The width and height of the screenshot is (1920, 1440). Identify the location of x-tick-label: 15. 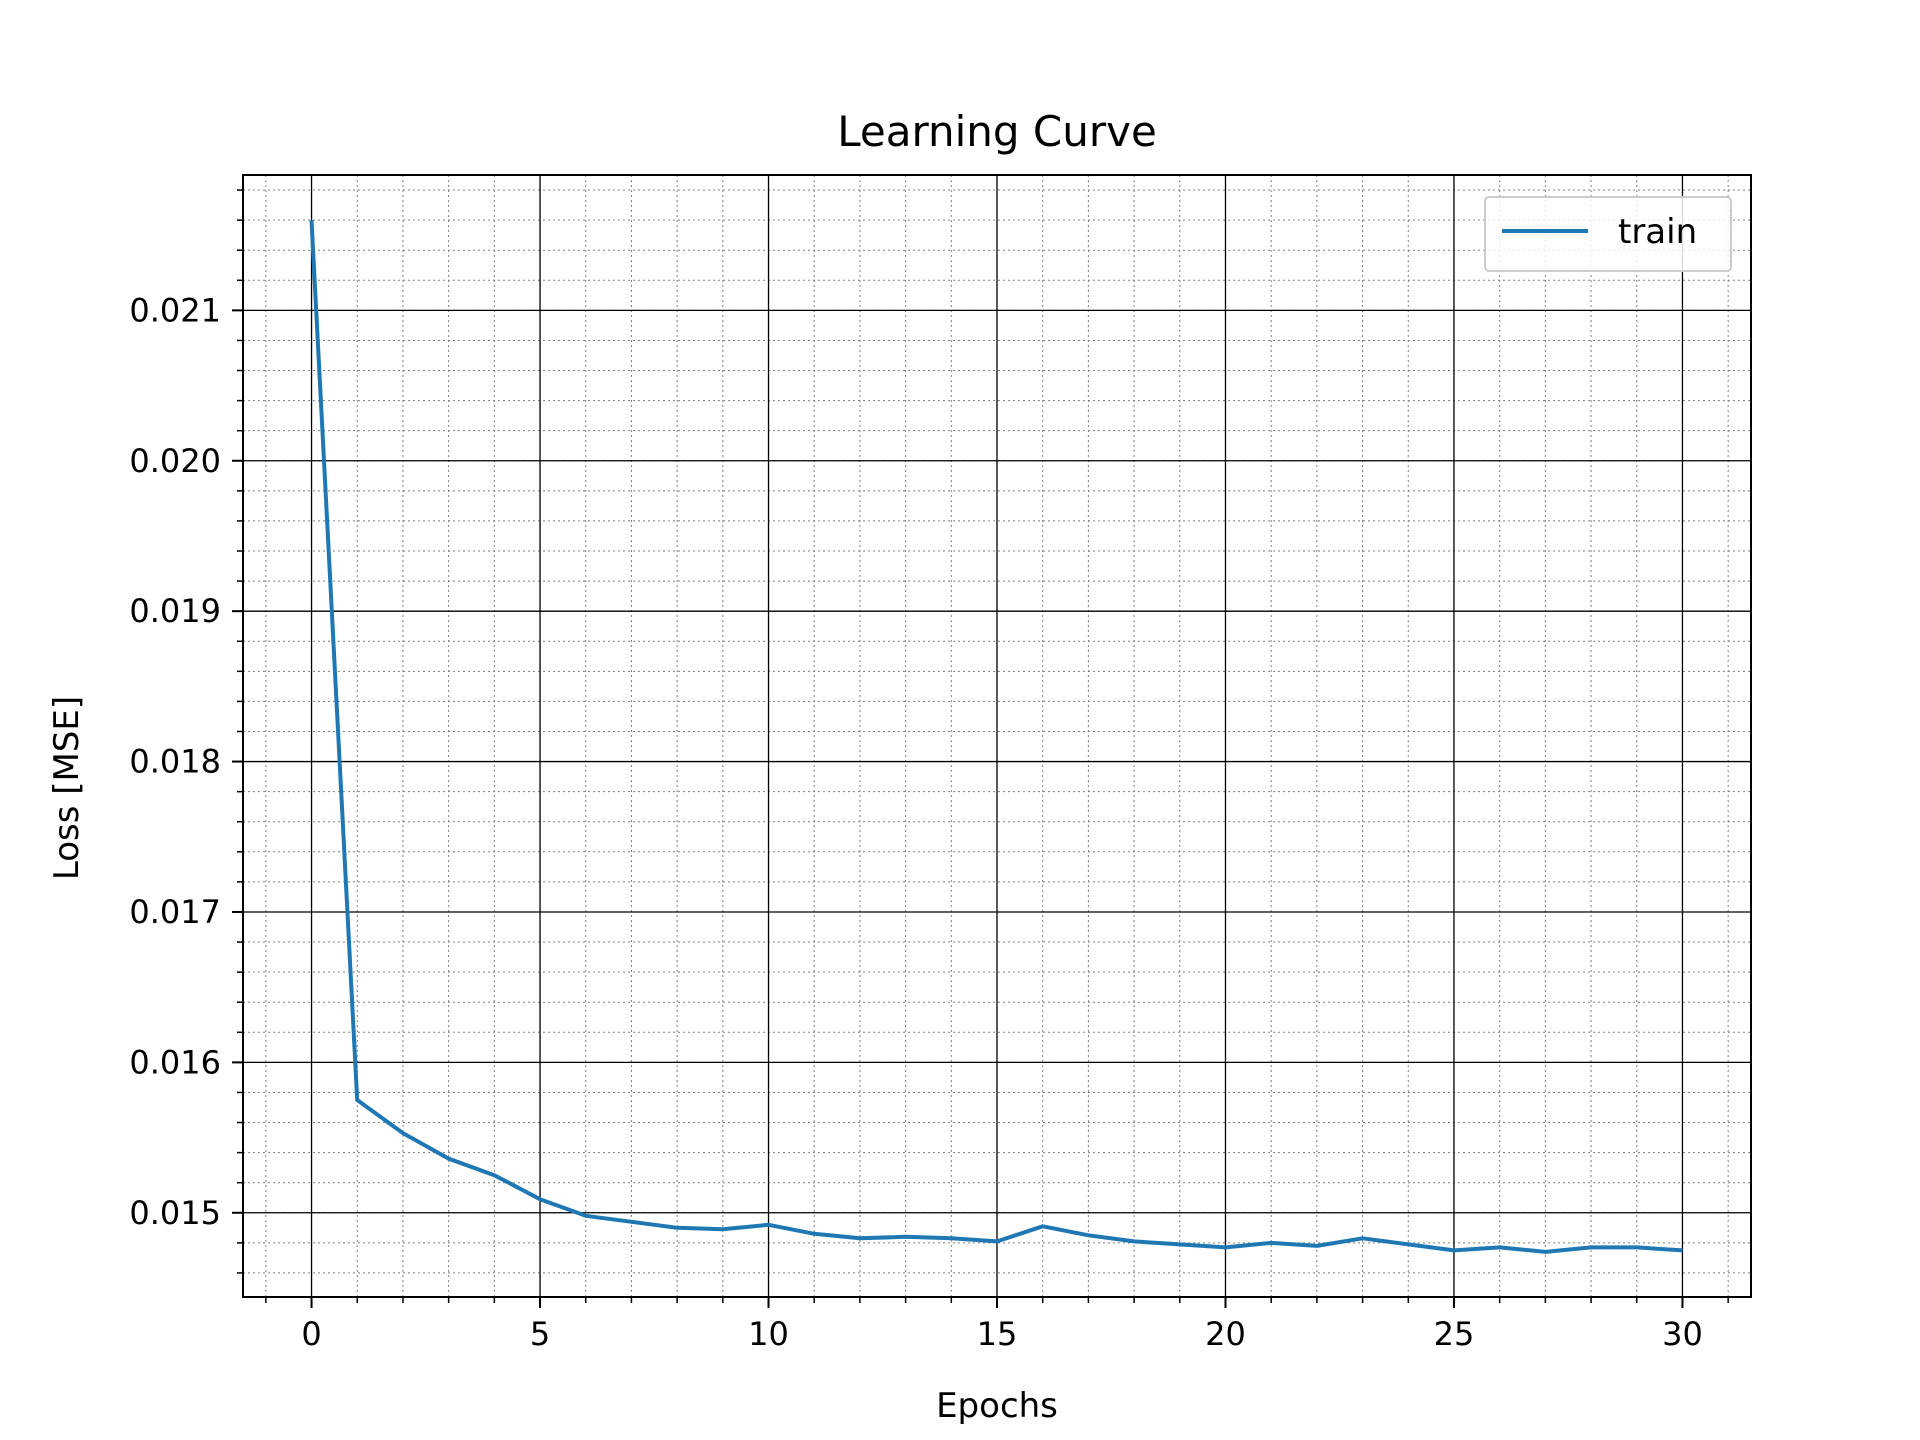
(997, 1334).